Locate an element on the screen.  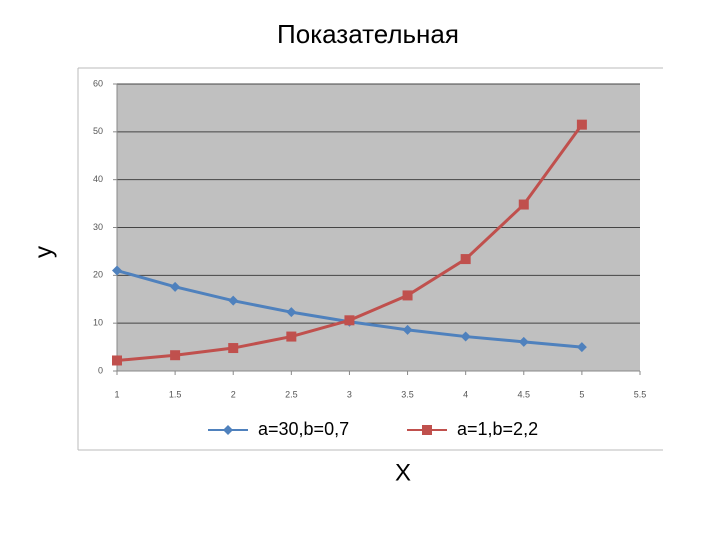
x-tick-label: 3 is located at coordinates (349, 394).